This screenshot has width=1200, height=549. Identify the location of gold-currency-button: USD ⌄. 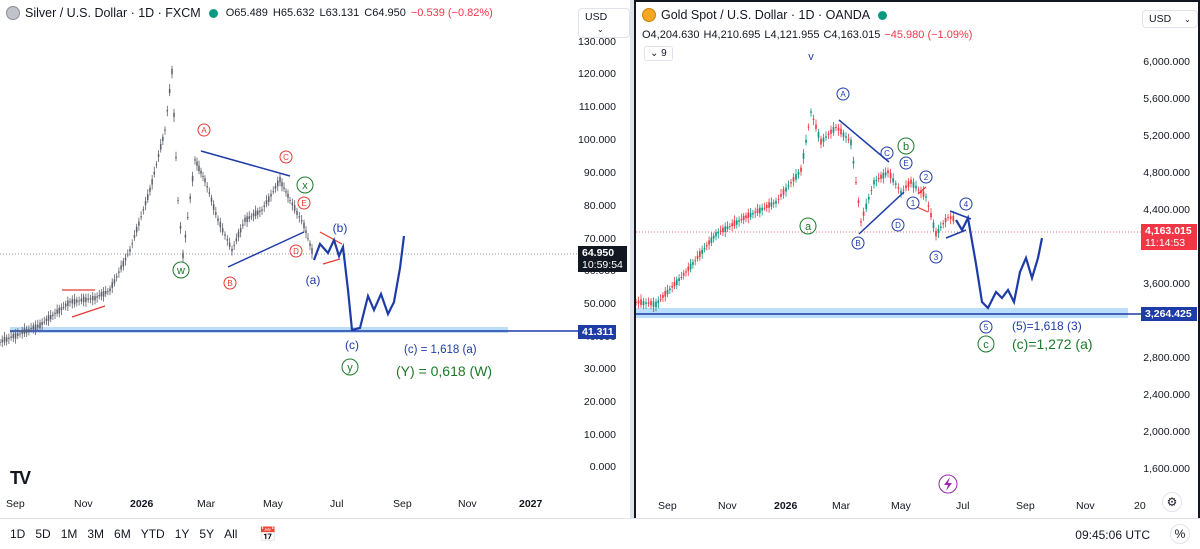
(1170, 19).